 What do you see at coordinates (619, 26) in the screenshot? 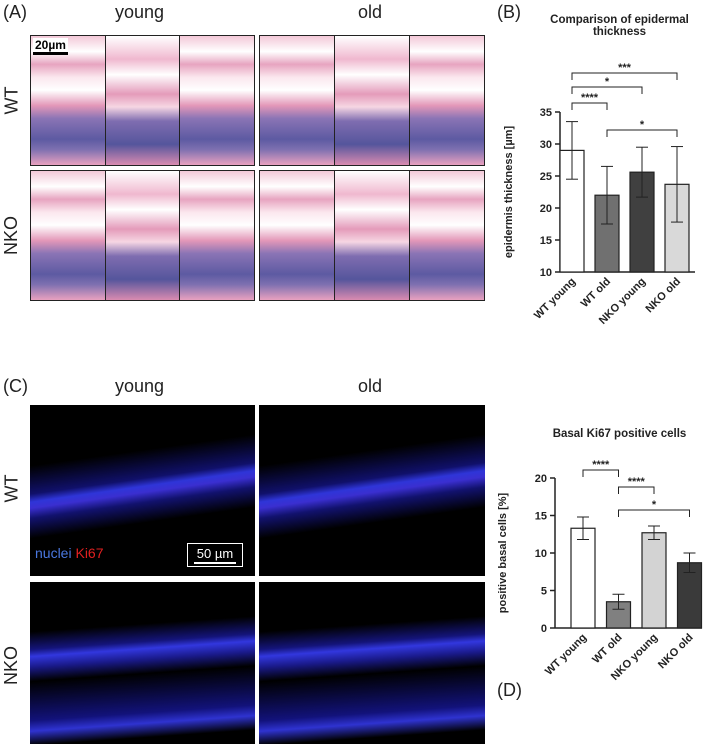
I see `chart-title: Comparison of epidermal thickness` at bounding box center [619, 26].